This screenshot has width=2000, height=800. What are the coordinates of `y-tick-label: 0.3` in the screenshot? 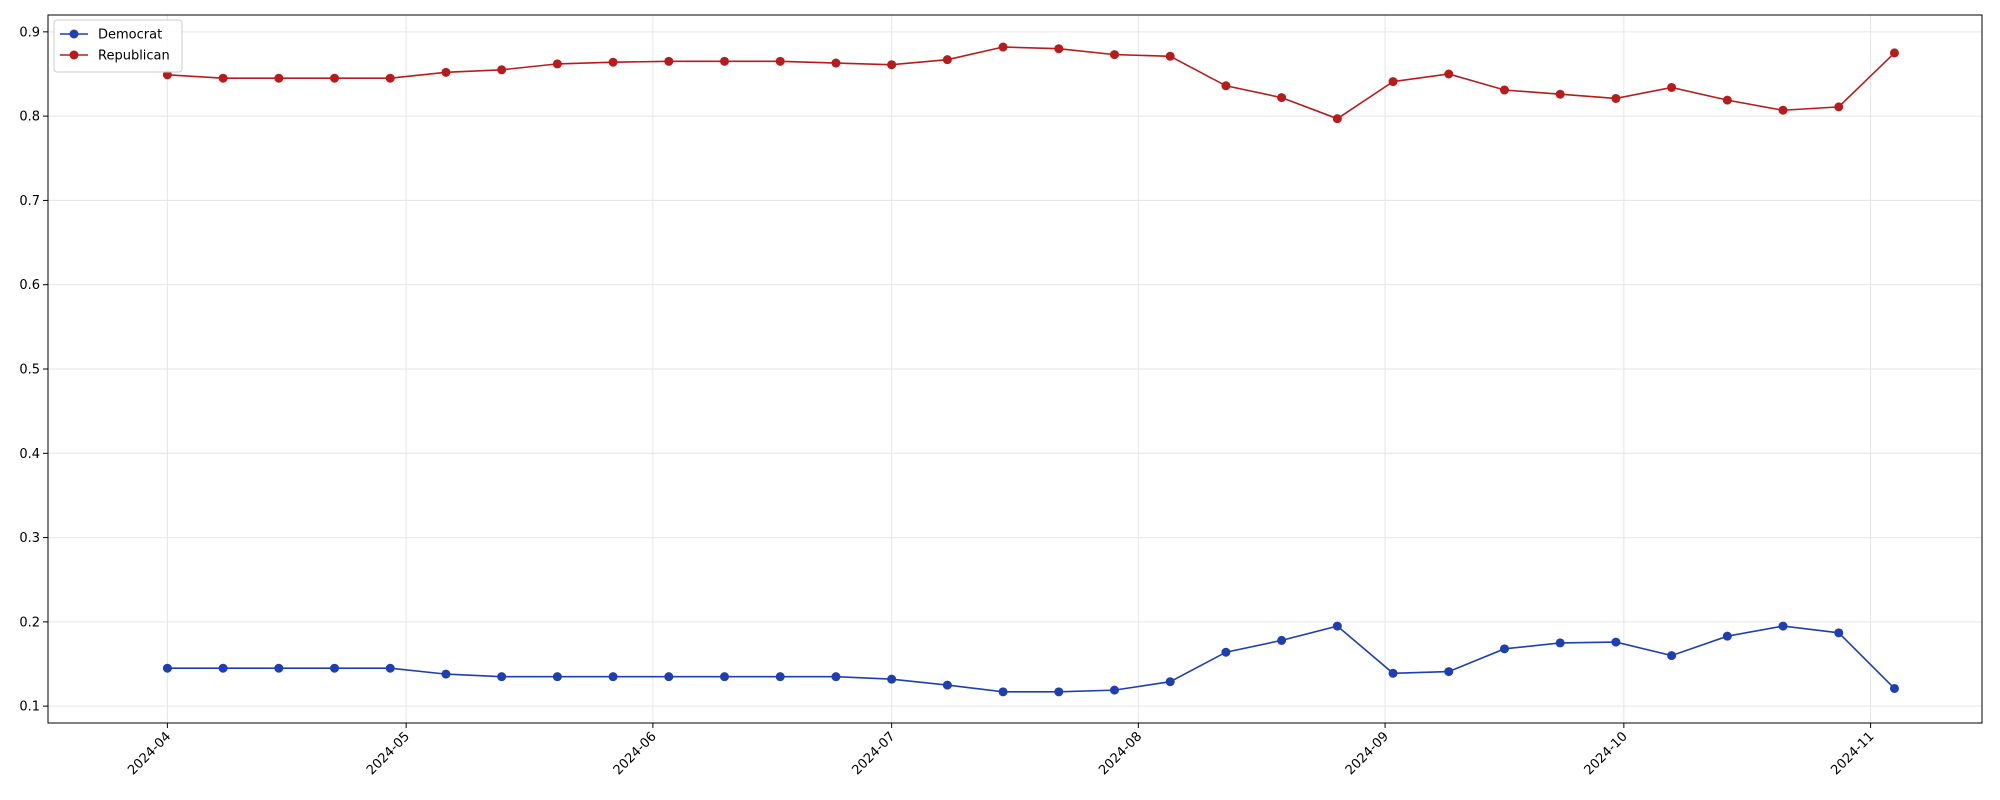 It's located at (29, 538).